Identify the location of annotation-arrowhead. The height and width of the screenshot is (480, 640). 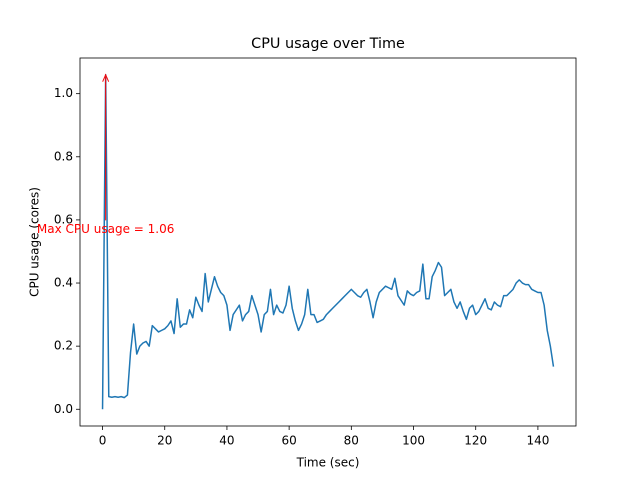
(106, 77).